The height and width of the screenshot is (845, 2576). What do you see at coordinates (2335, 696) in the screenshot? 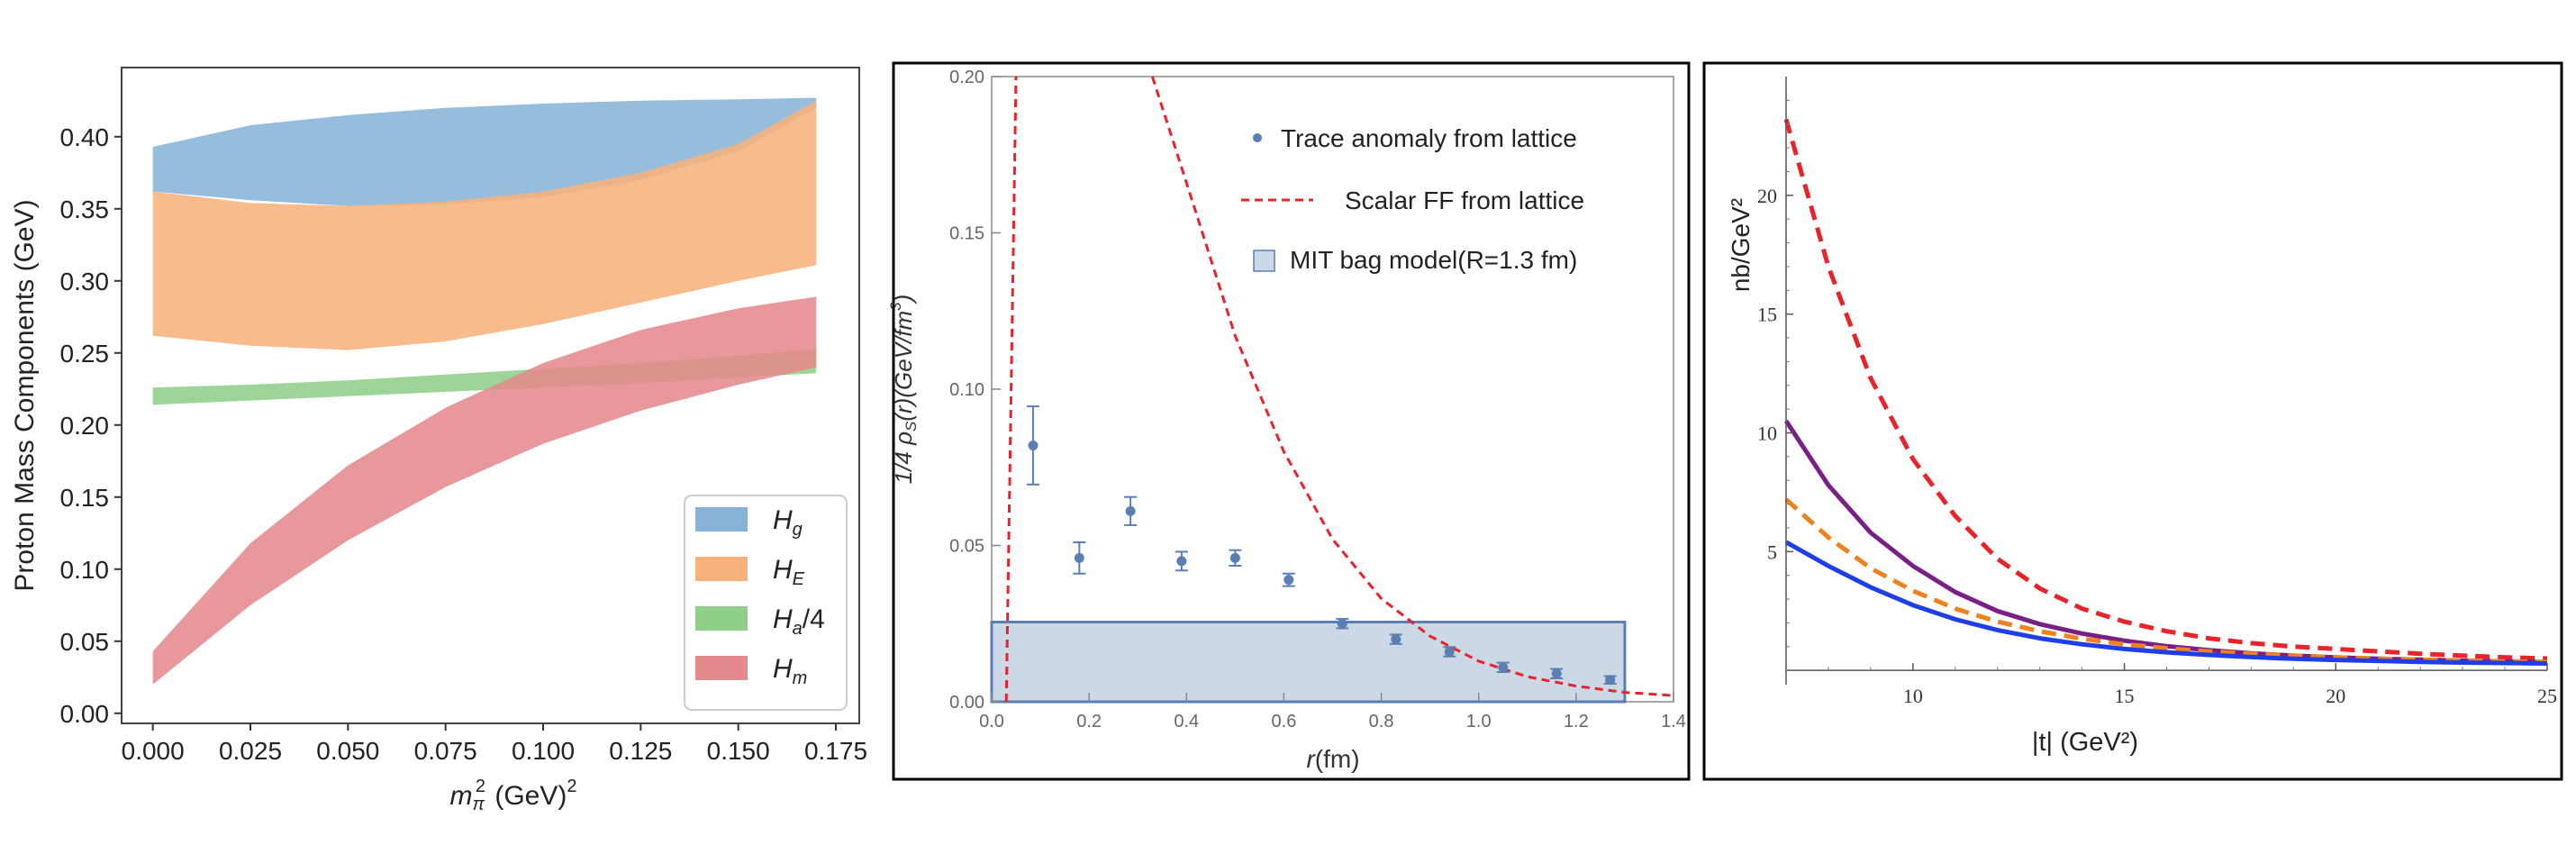
I see `x-tick-label: 20` at bounding box center [2335, 696].